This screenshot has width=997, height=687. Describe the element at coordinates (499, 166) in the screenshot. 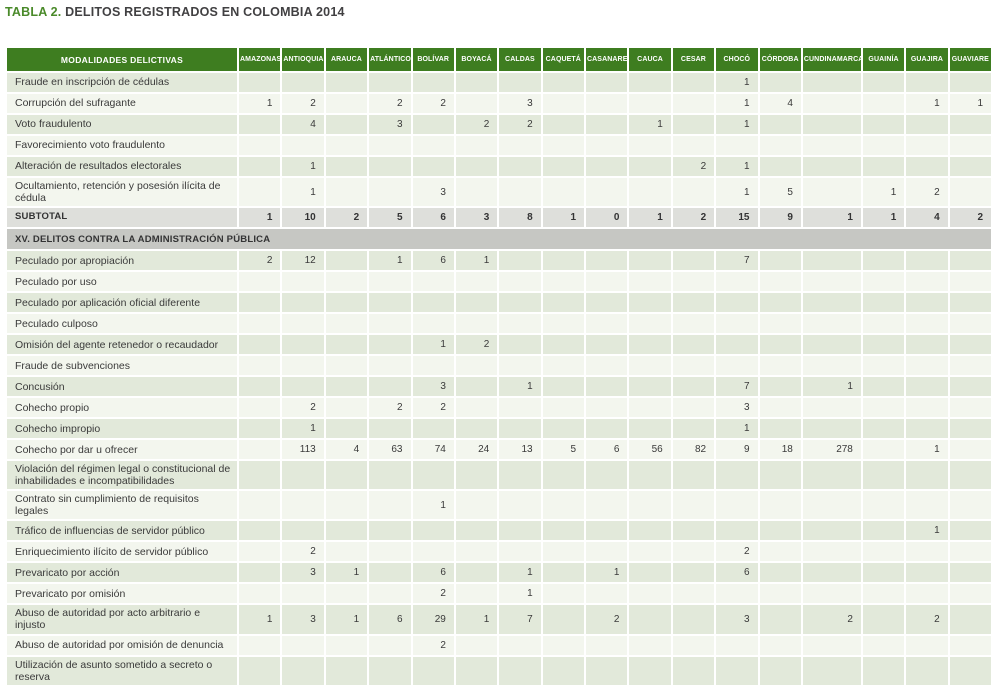

I see `table-row: Alteración de resultados electorales 1 2 1` at that location.